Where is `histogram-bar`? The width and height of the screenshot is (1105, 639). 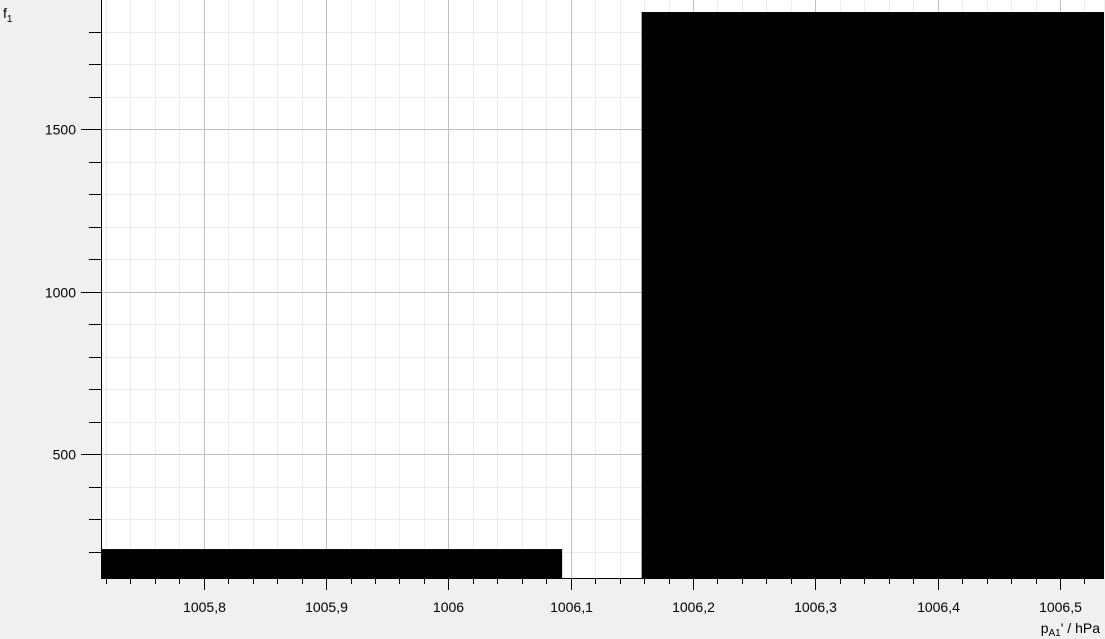
histogram-bar is located at coordinates (332, 563).